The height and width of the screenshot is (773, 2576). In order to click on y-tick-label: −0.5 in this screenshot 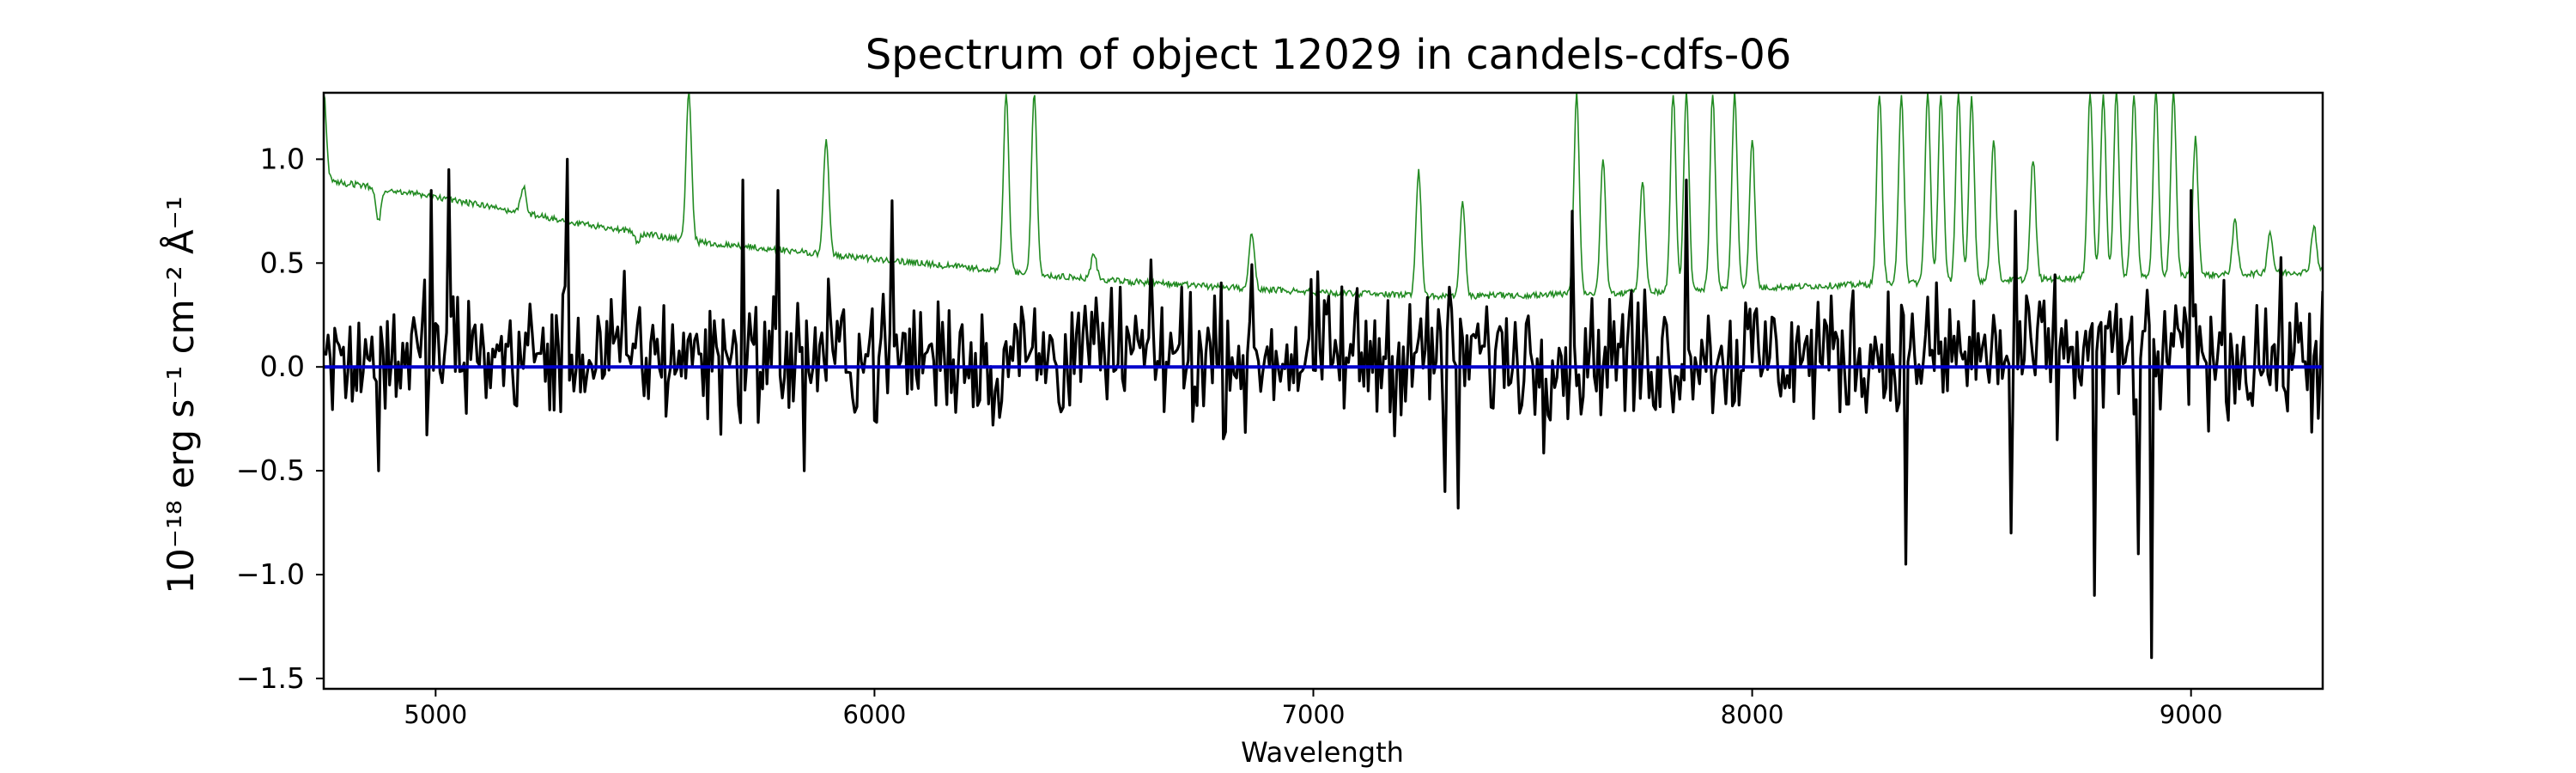, I will do `click(270, 470)`.